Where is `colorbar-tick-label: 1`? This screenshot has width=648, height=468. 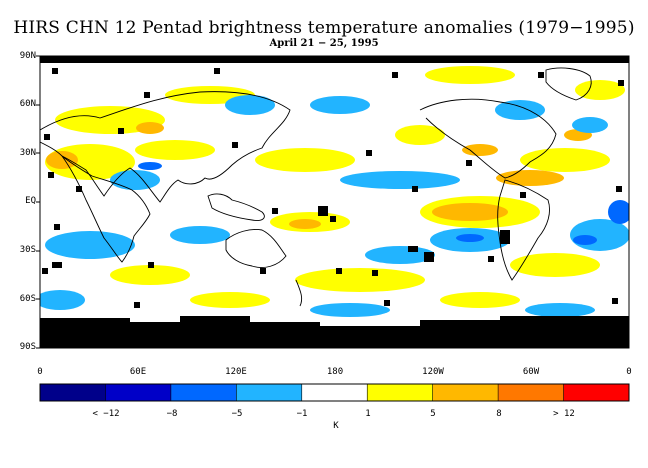
colorbar-tick-label: 1 is located at coordinates (368, 414).